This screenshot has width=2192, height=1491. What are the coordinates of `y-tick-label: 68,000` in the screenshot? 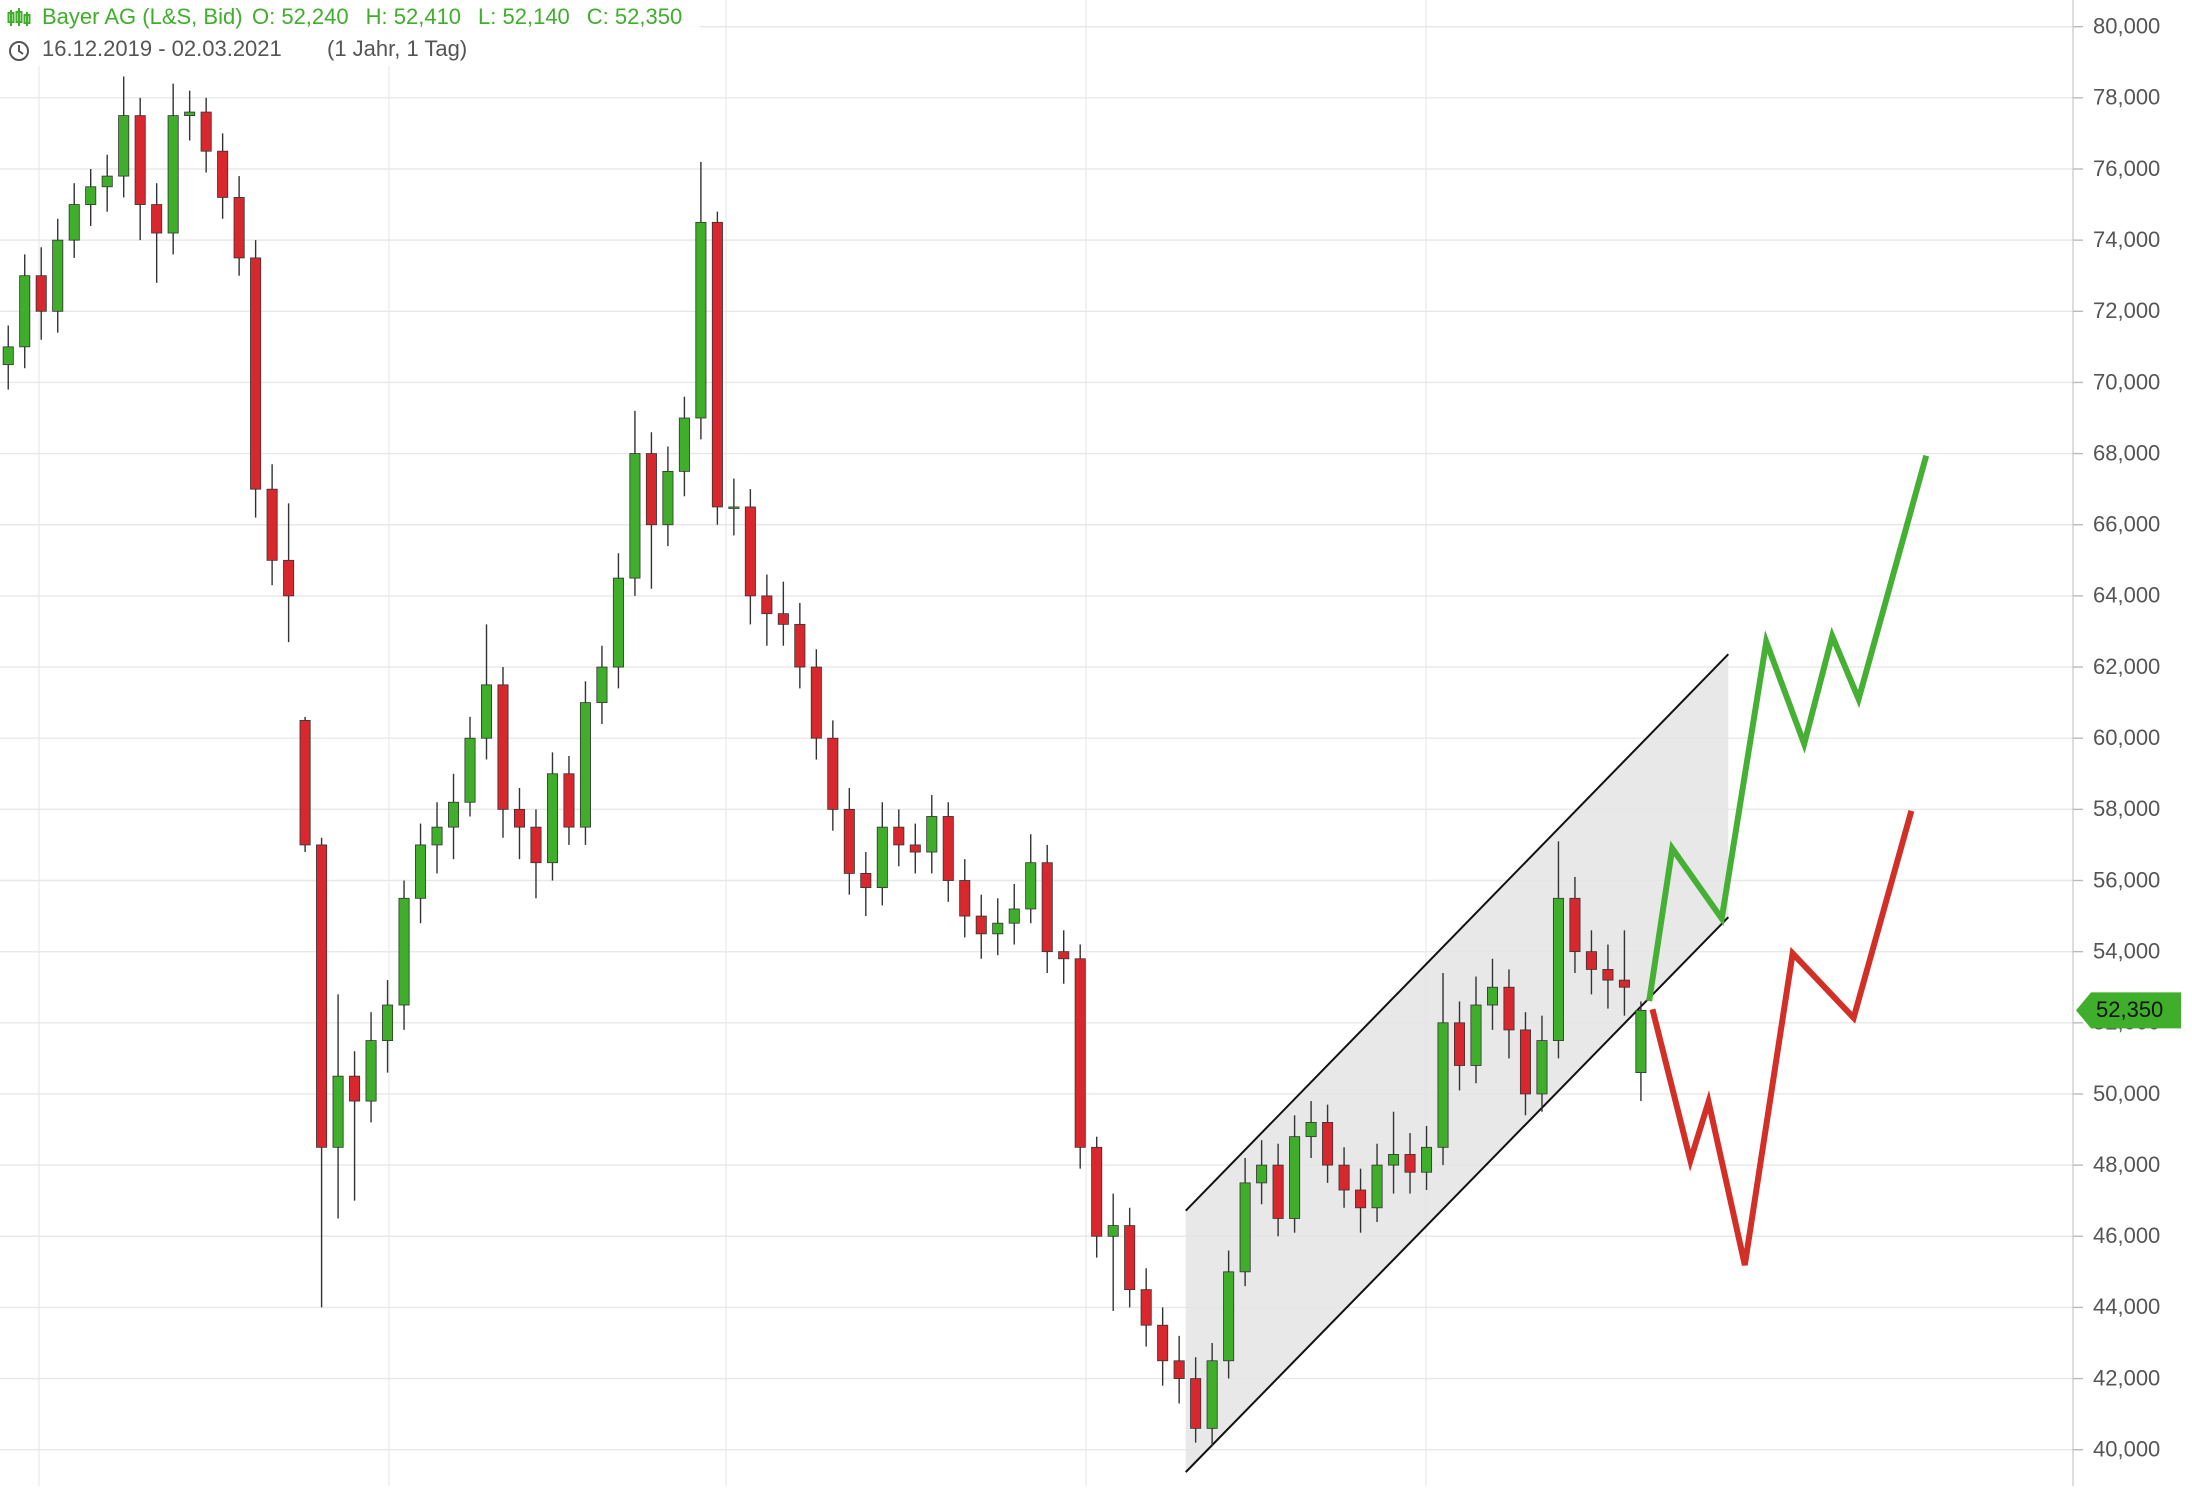 It's located at (2126, 452).